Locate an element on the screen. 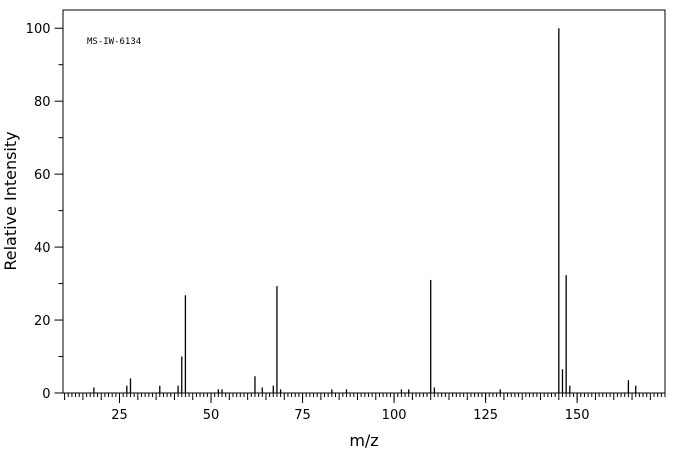 This screenshot has height=455, width=676. x-tick-label: 25 is located at coordinates (119, 415).